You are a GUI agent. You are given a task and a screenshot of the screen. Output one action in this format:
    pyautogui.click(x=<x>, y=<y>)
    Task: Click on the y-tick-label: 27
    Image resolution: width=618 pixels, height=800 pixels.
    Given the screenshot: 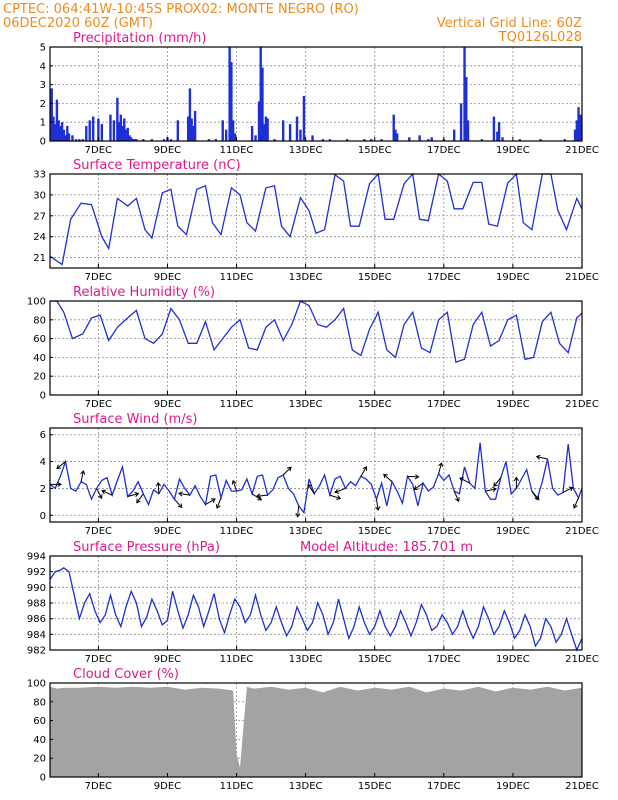 What is the action you would take?
    pyautogui.click(x=39, y=216)
    